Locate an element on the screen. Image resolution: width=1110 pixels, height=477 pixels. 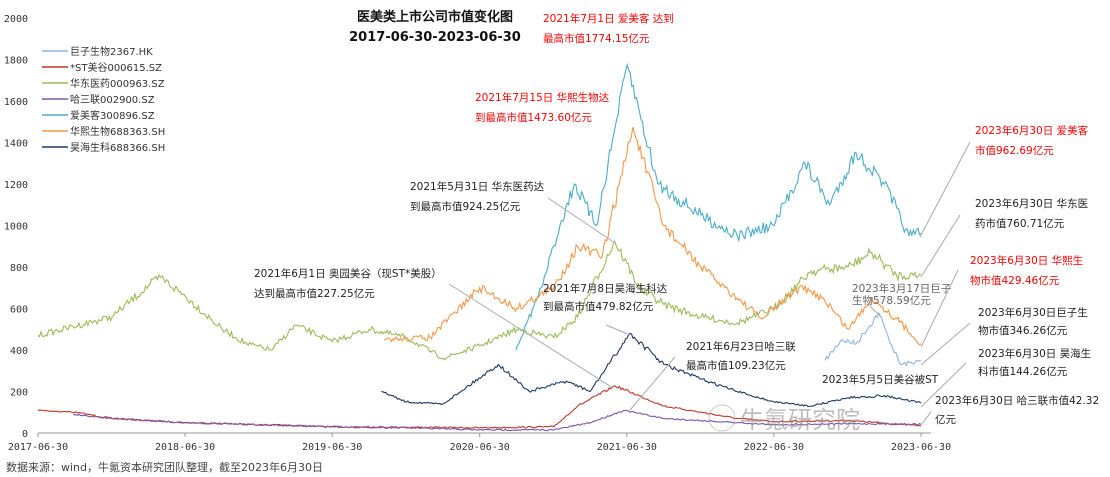
annotation-text: 2023年6月30日巨子生 is located at coordinates (1033, 312).